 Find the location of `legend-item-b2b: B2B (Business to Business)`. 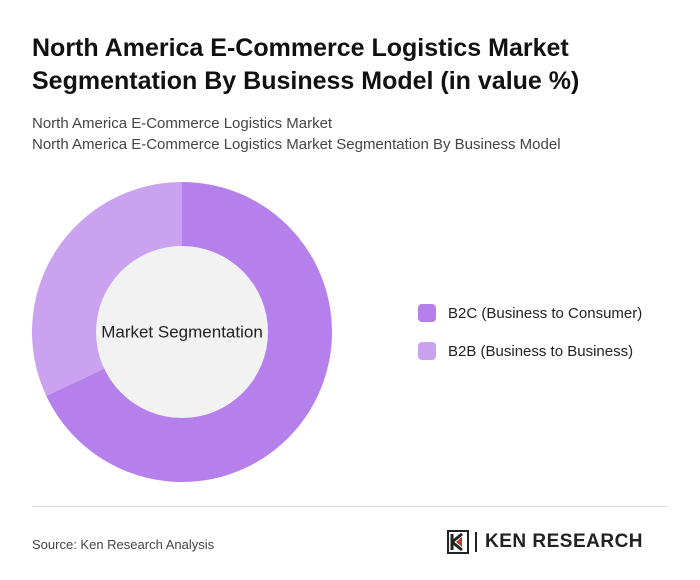

legend-item-b2b: B2B (Business to Business) is located at coordinates (530, 351).